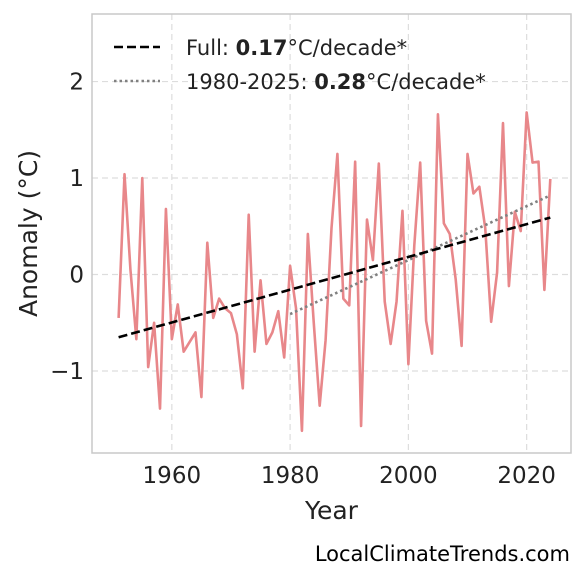 This screenshot has width=585, height=580. What do you see at coordinates (442, 554) in the screenshot?
I see `source-credit: LocalClimateTrends.com` at bounding box center [442, 554].